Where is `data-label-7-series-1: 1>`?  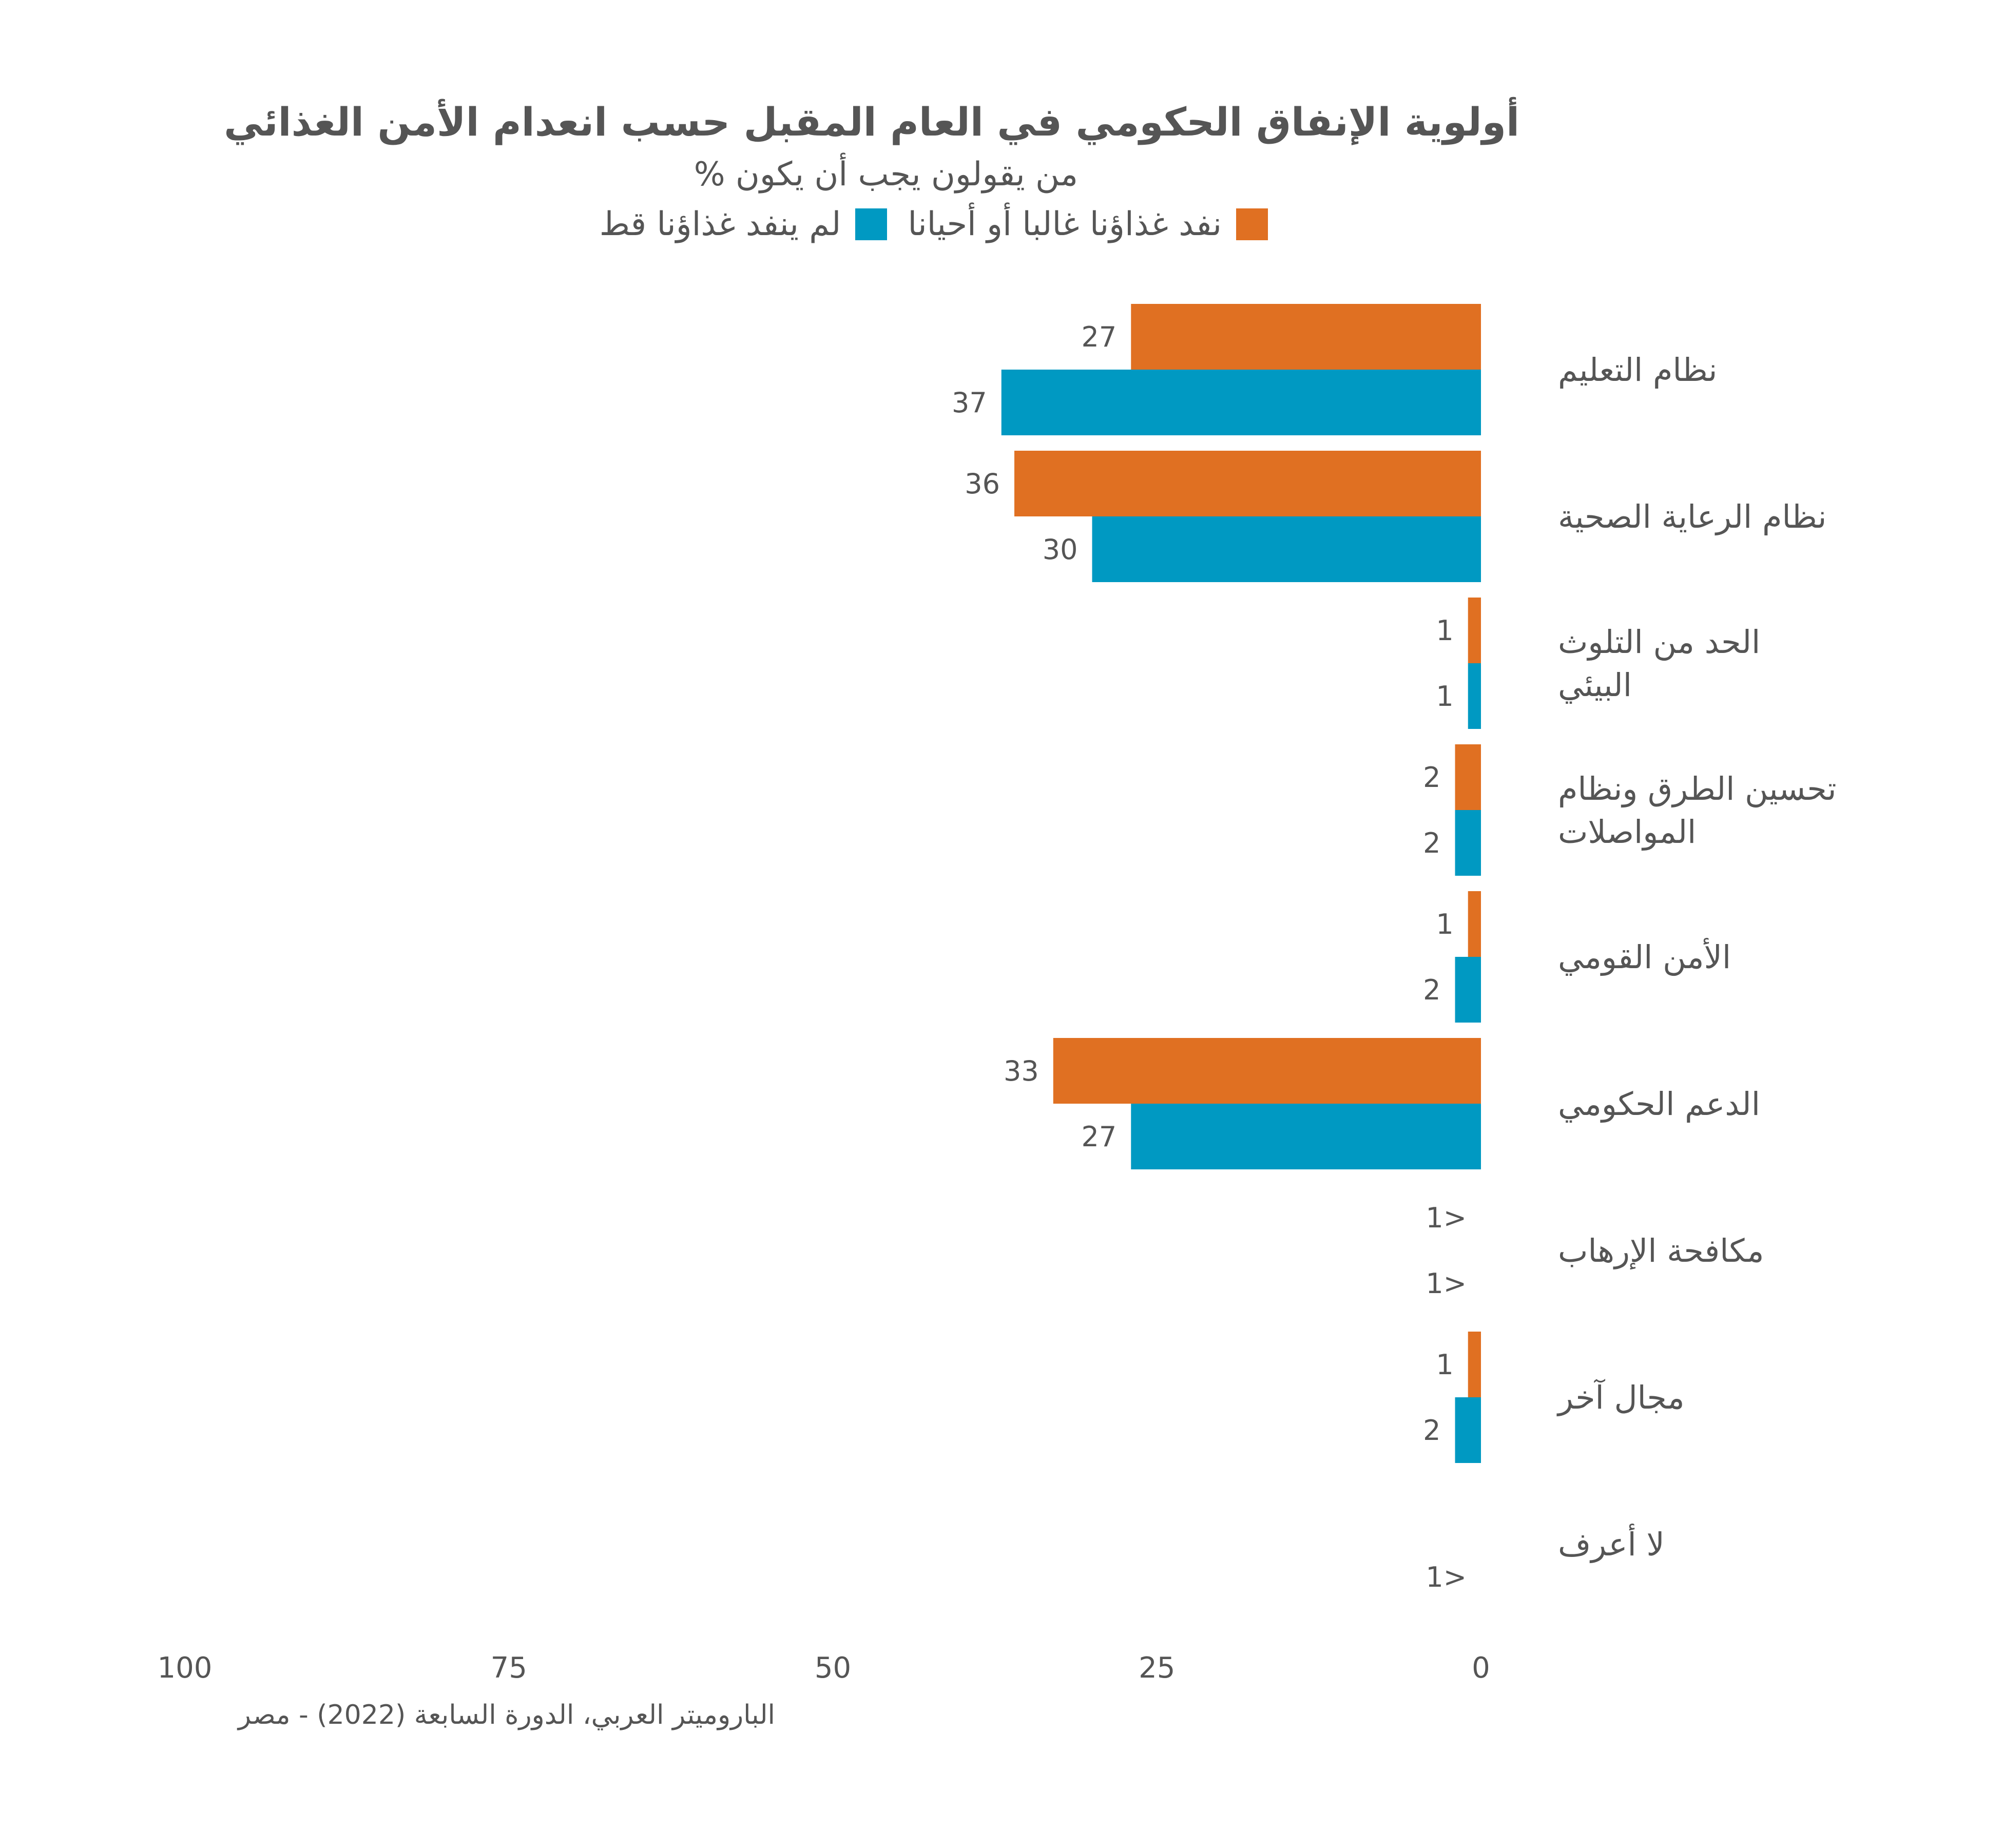 data-label-7-series-1: 1> is located at coordinates (1446, 1218).